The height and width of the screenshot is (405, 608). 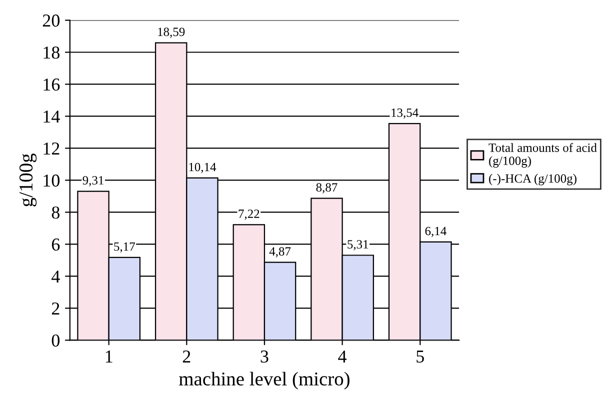 I want to click on y-tick-label: 2, so click(x=56, y=308).